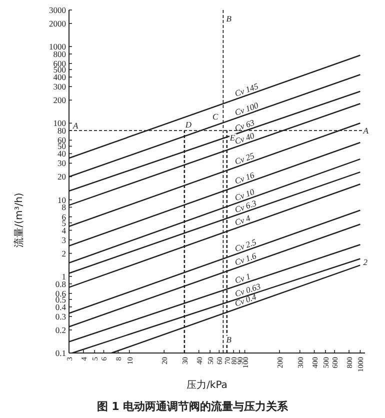  I want to click on y-tick-label: 400, so click(59, 77).